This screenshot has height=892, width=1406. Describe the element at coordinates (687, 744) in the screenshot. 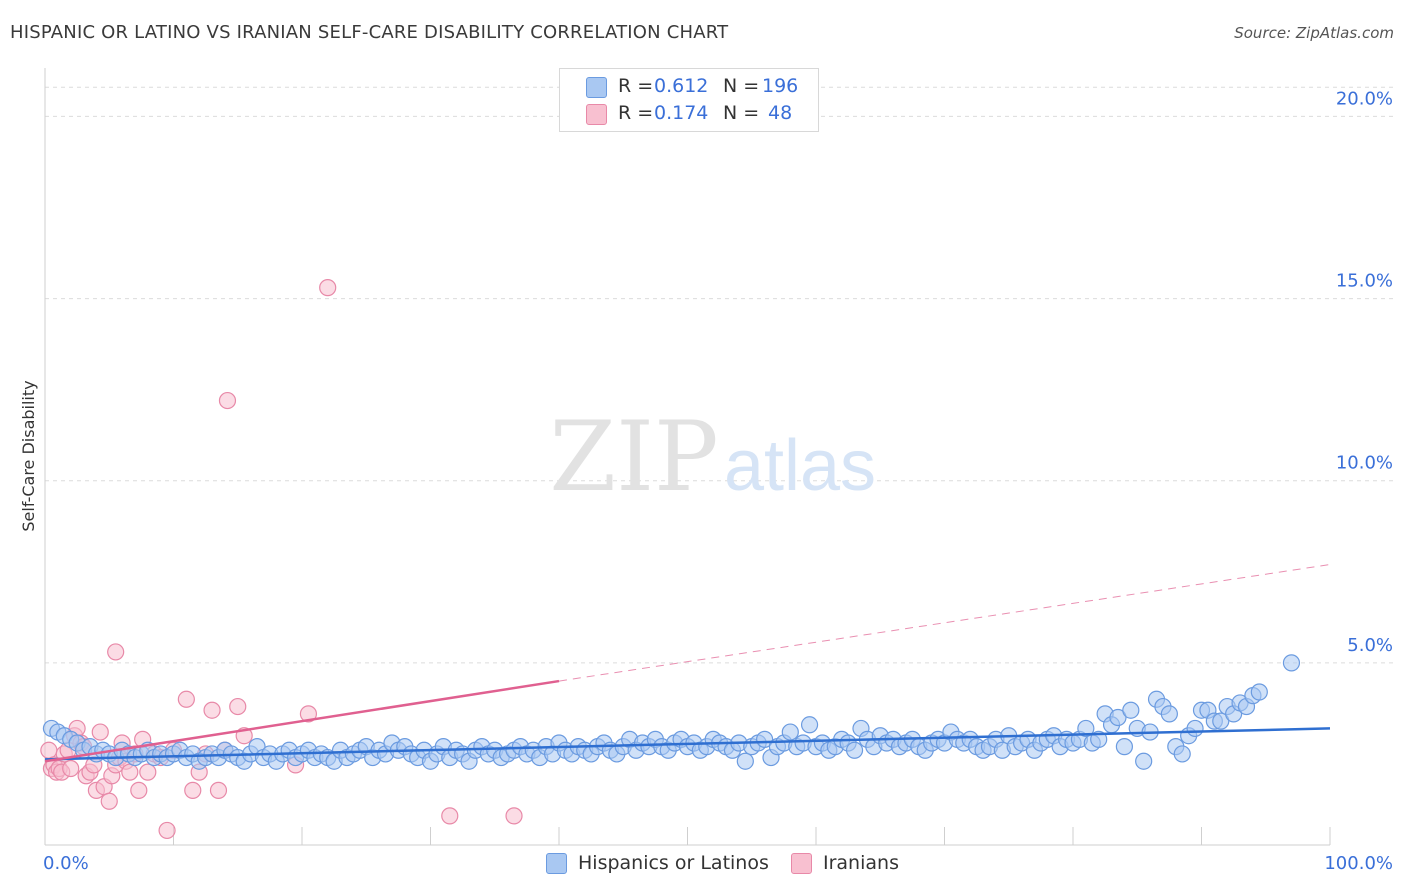

I see `hispanics-trend-line` at that location.